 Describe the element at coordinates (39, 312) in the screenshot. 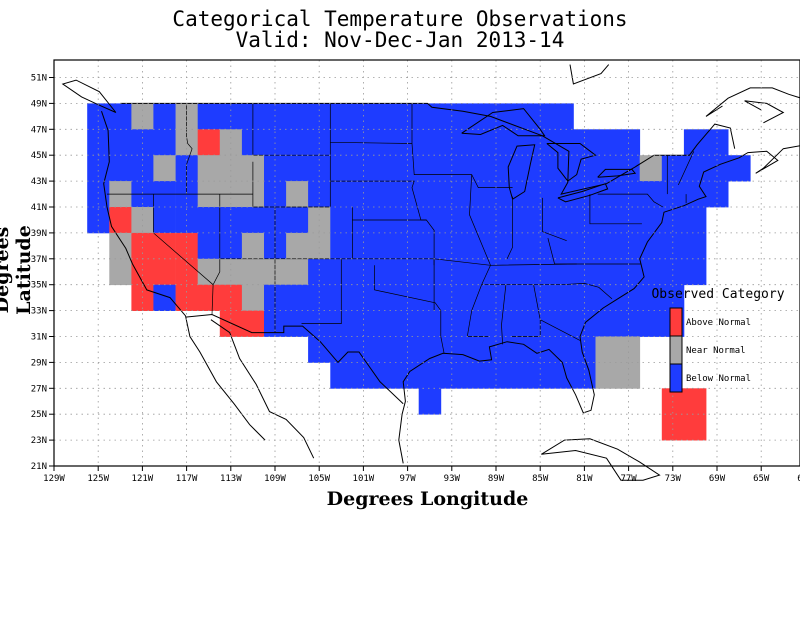

I see `y-tick-label: 33N` at that location.